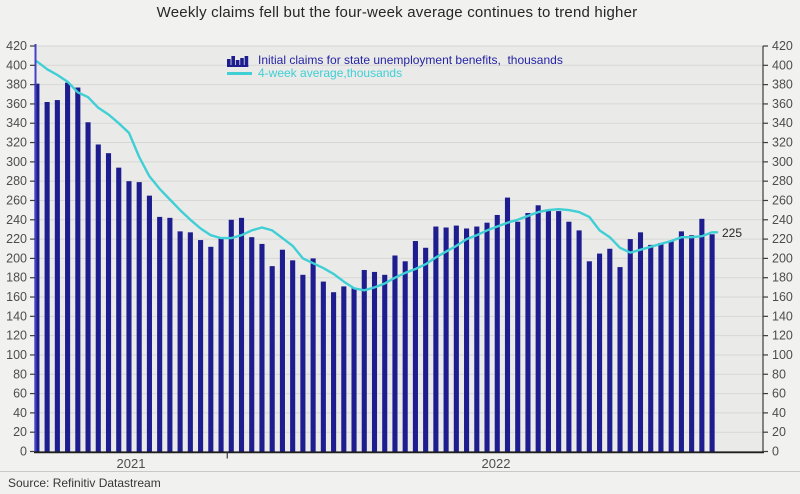 The image size is (800, 494). I want to click on y-tick-label-right: 120, so click(782, 336).